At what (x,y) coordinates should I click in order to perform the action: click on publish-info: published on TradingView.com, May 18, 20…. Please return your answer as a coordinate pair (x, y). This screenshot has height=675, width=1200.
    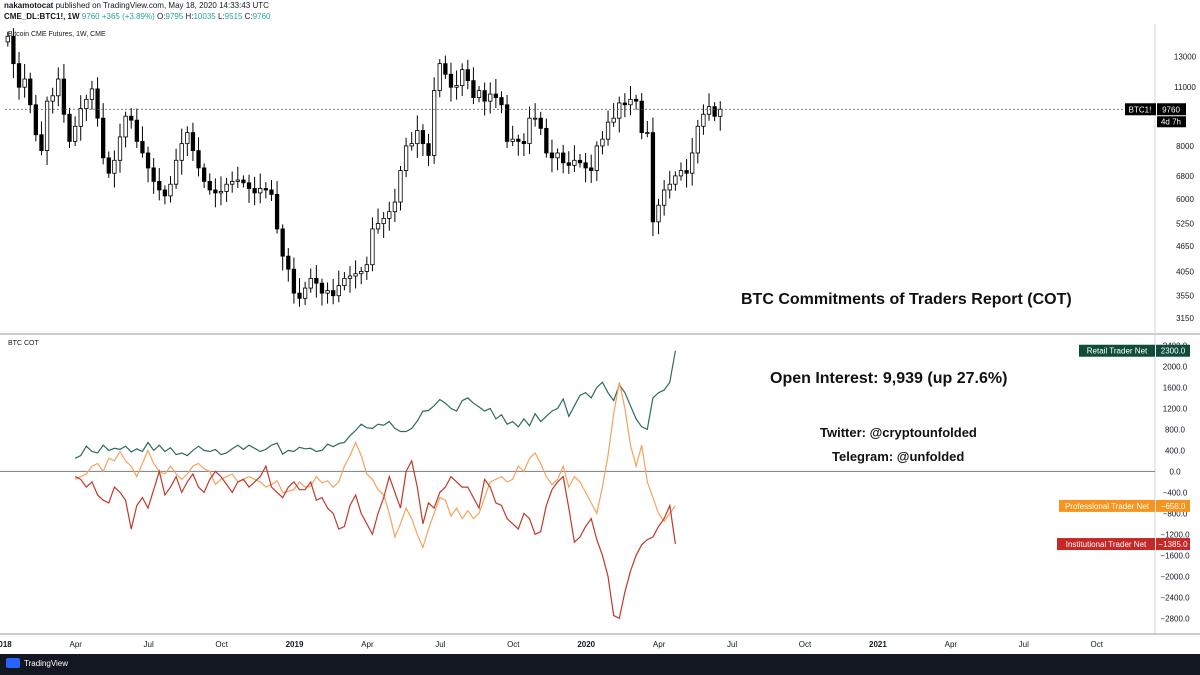
    Looking at the image, I should click on (162, 5).